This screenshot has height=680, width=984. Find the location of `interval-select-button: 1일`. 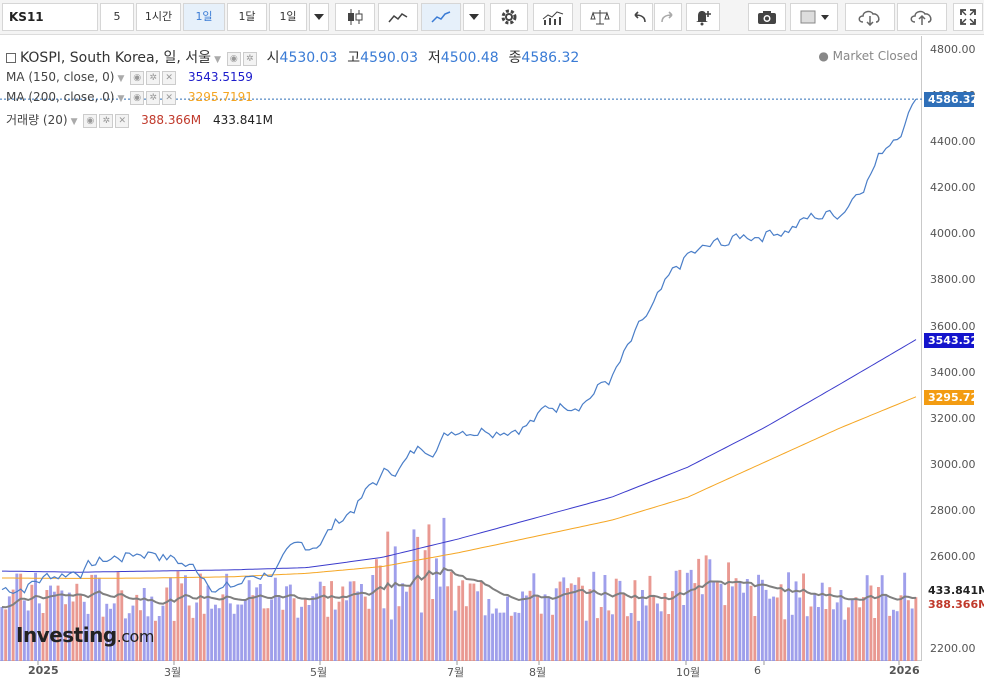

interval-select-button: 1일 is located at coordinates (288, 17).